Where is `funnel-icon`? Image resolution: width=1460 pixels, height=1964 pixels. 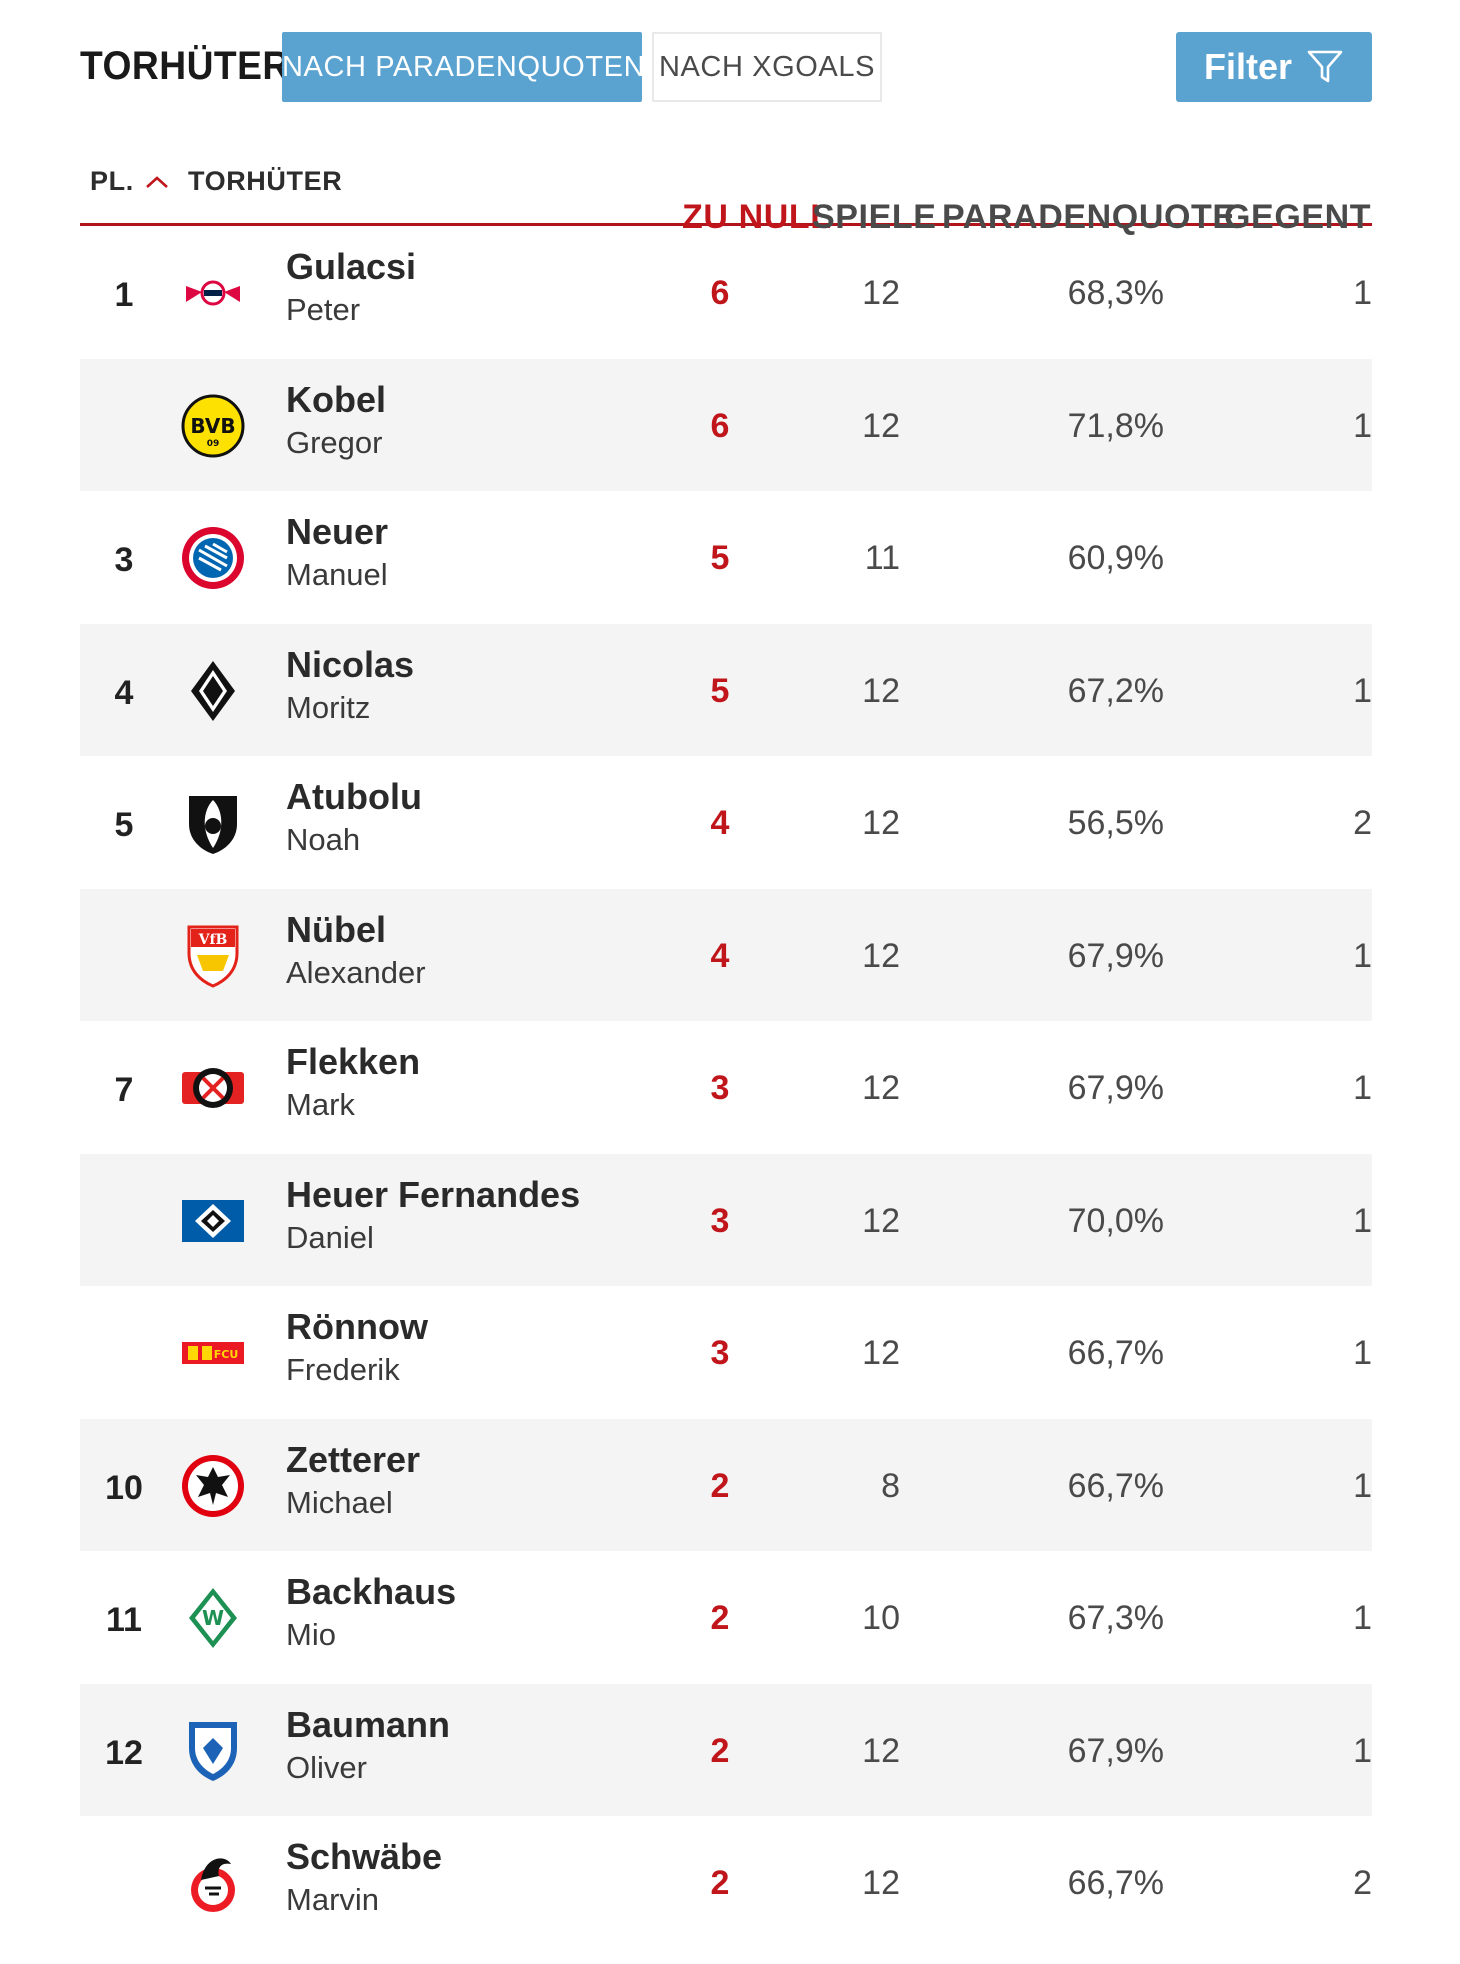
funnel-icon is located at coordinates (1325, 66).